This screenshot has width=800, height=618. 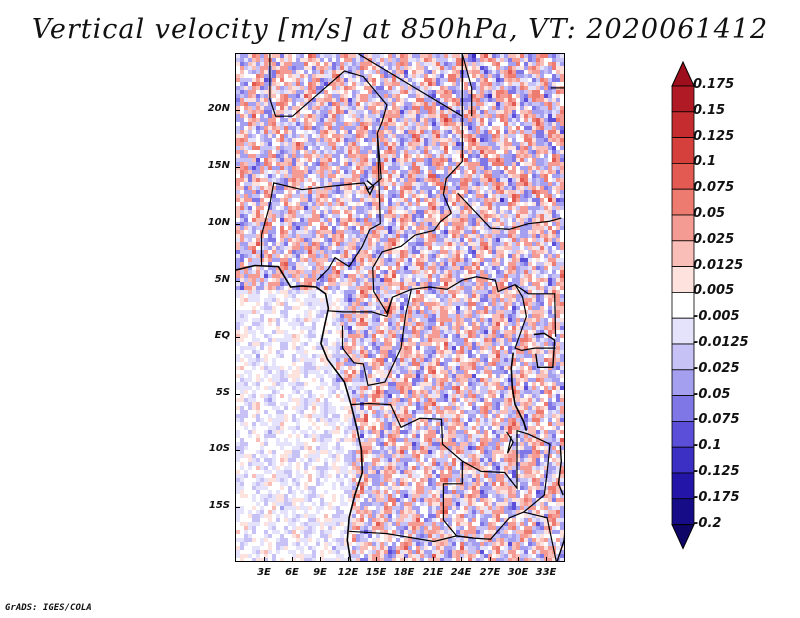 What do you see at coordinates (714, 136) in the screenshot?
I see `colorbar-level-label: 0.125` at bounding box center [714, 136].